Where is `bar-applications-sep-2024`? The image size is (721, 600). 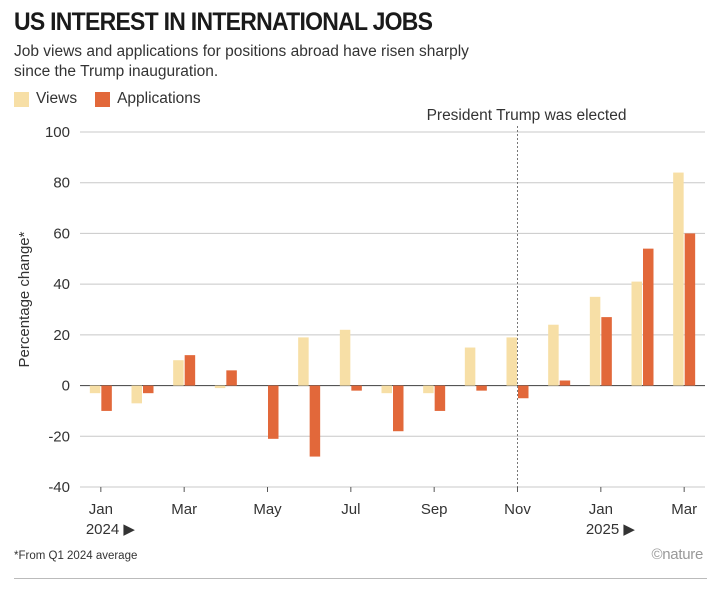 bar-applications-sep-2024 is located at coordinates (440, 398).